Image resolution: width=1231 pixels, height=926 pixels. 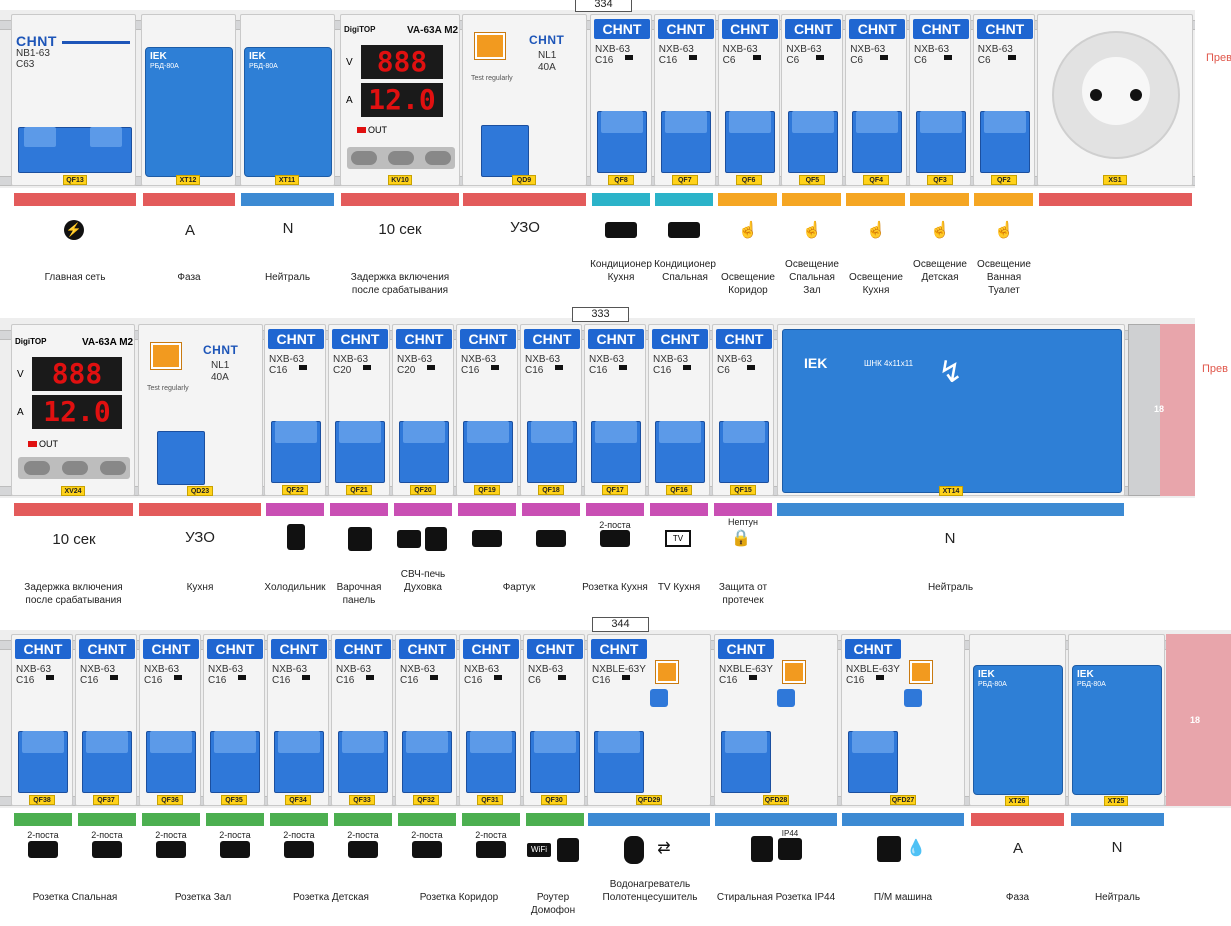 What do you see at coordinates (73, 100) in the screenshot?
I see `main-breaker: CHNT NB1-63 C63` at bounding box center [73, 100].